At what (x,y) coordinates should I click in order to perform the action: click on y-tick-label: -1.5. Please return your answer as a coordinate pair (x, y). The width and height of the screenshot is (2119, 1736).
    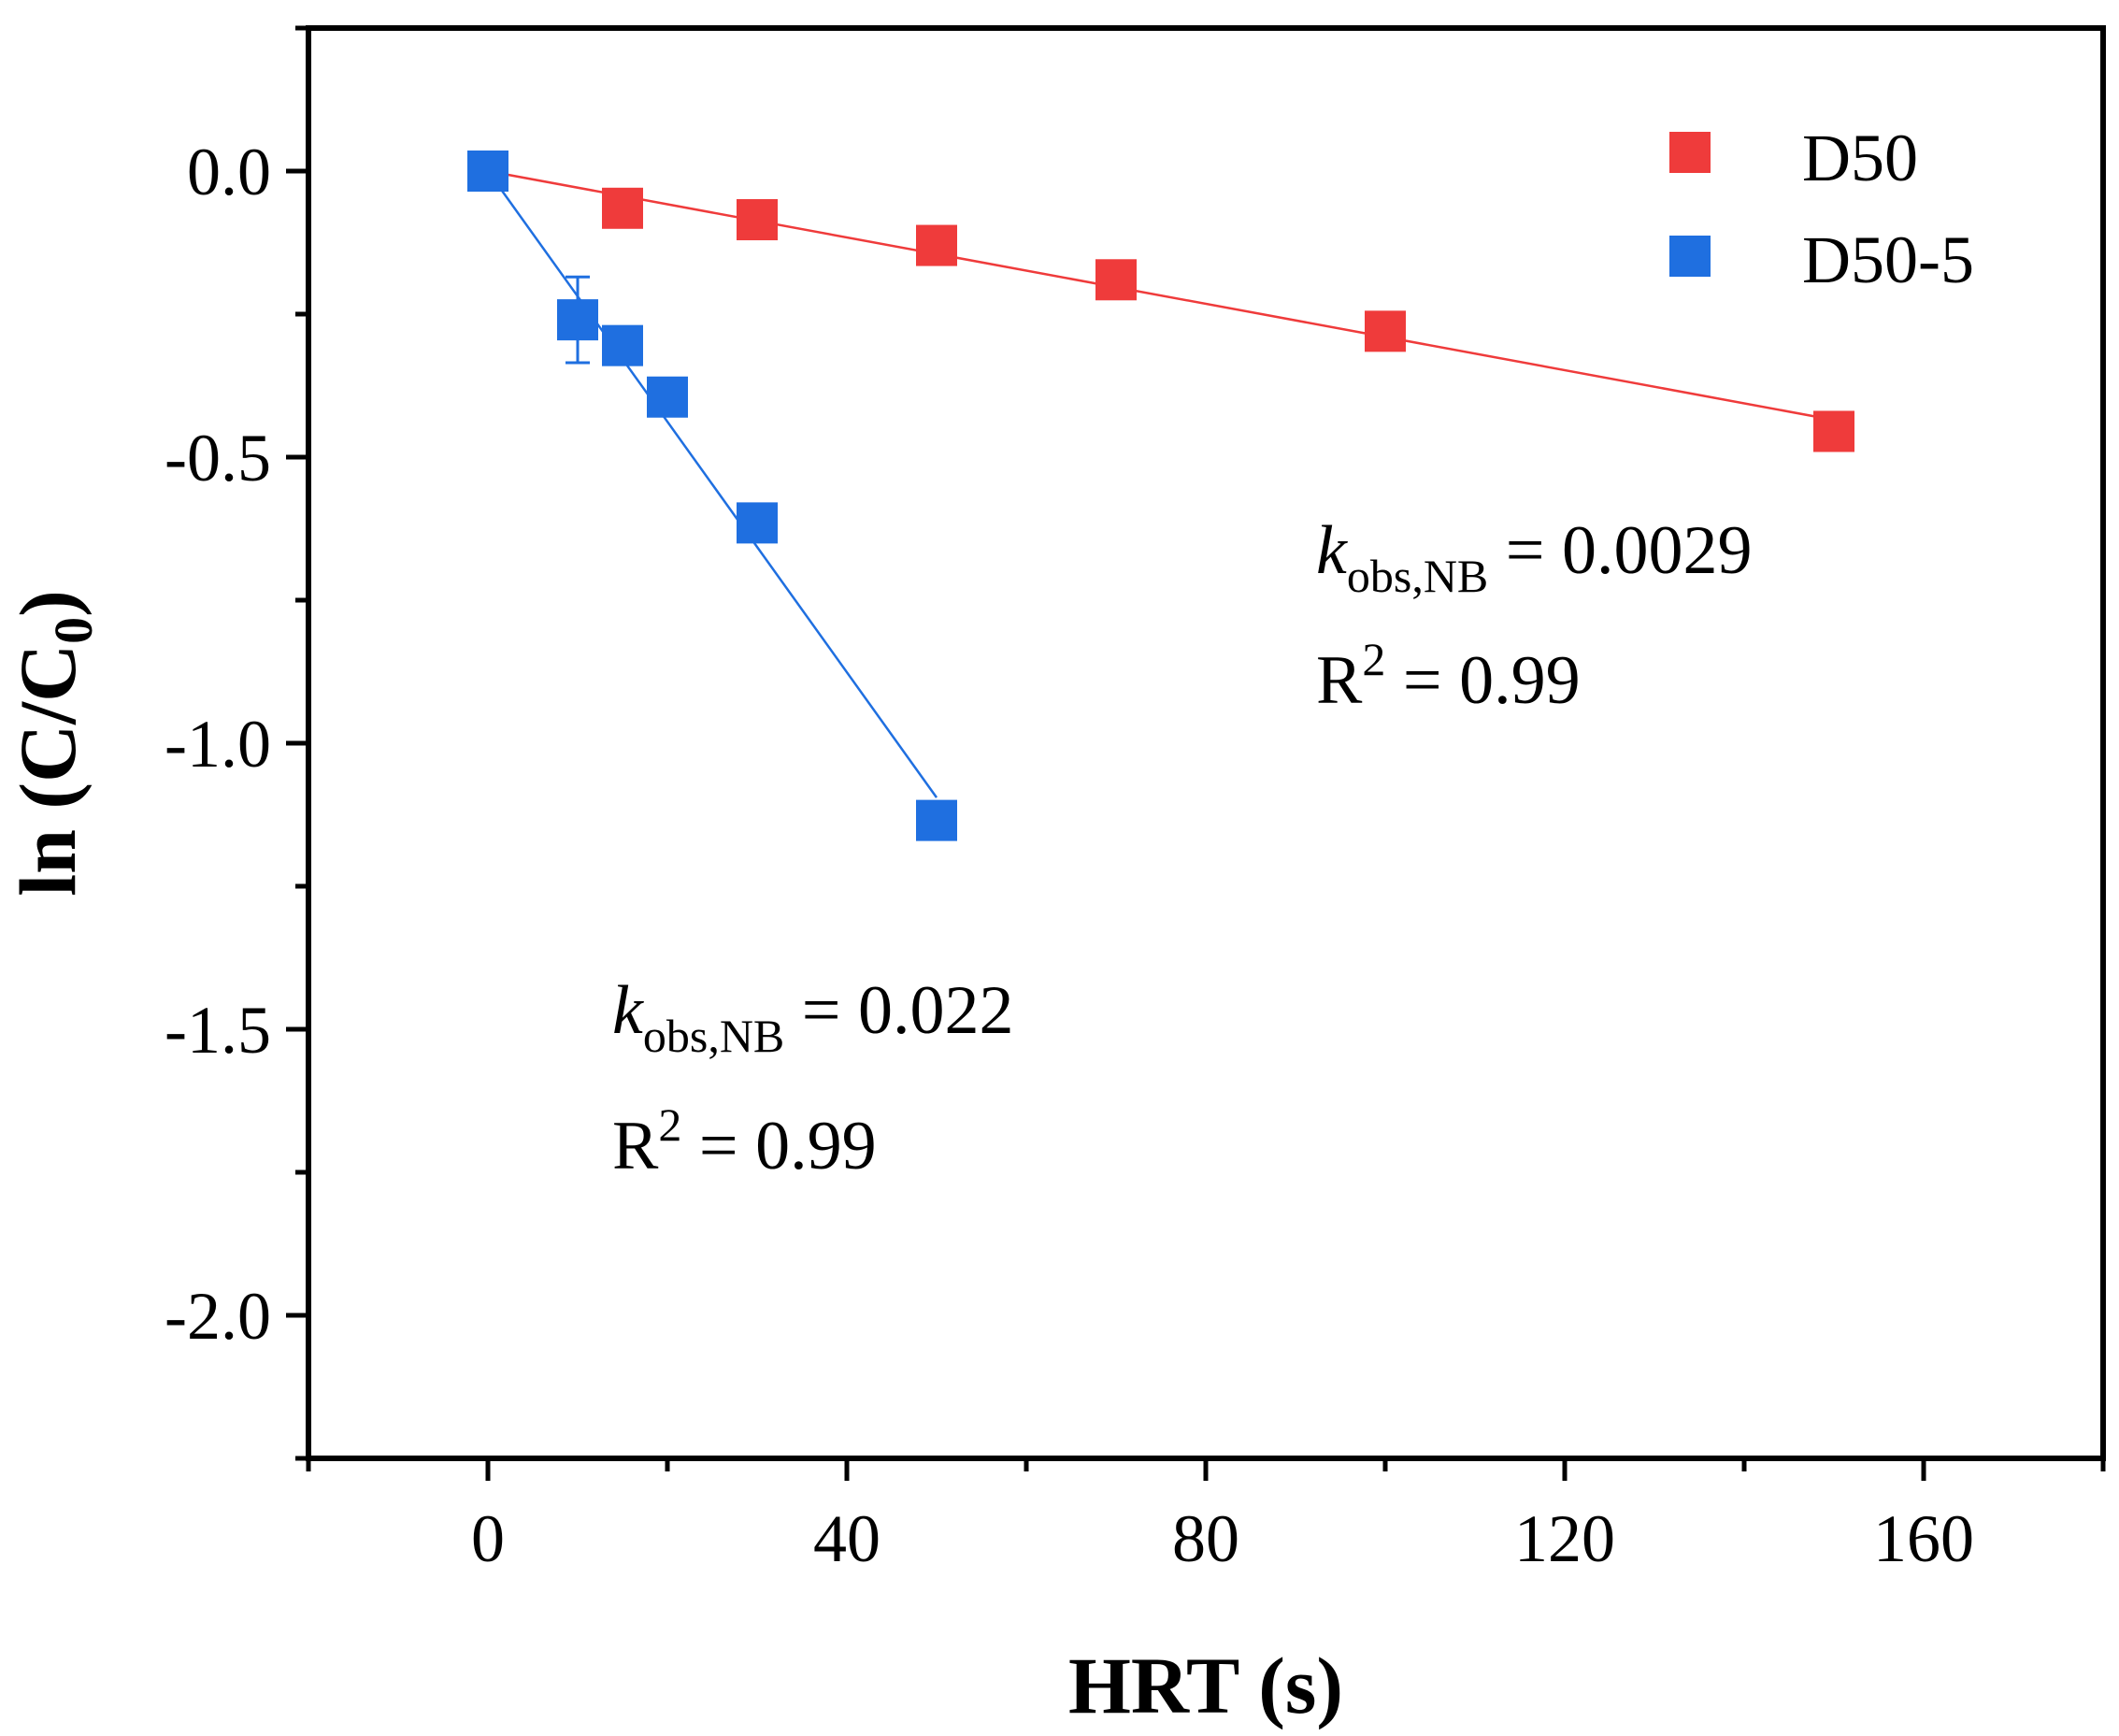
    Looking at the image, I should click on (218, 1030).